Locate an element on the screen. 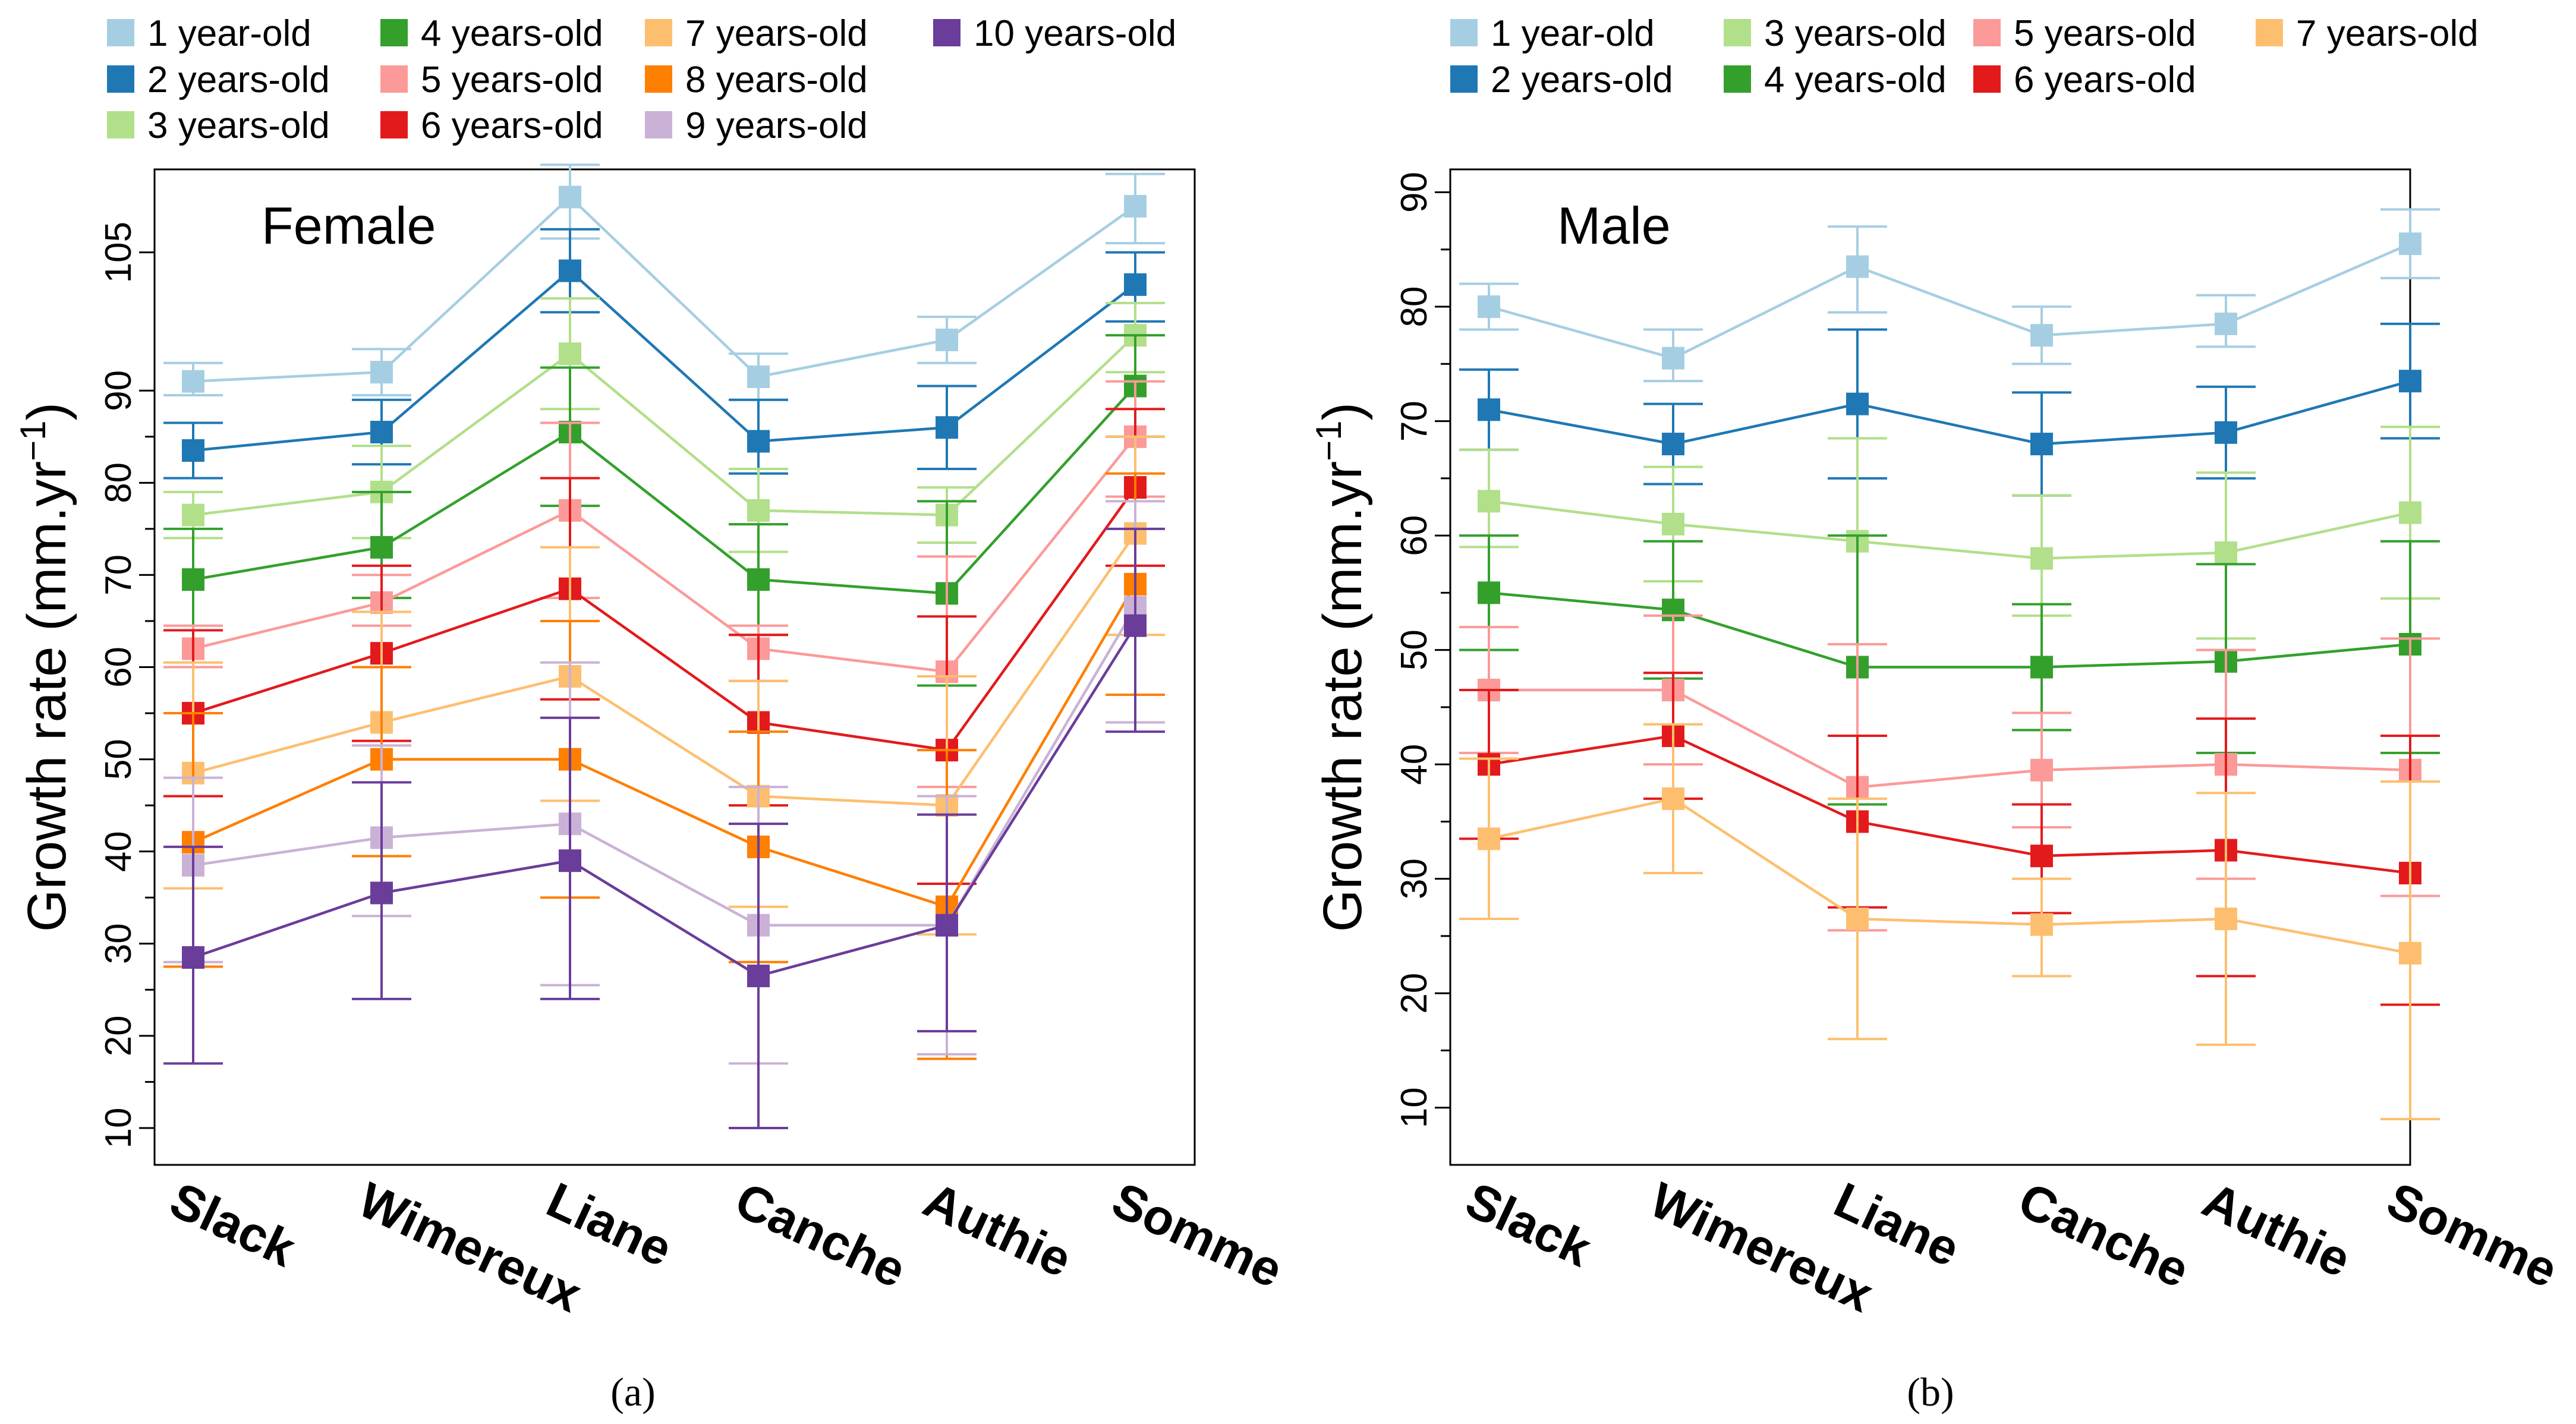  panel-a-legend-item-3-years-old: 3 years-old is located at coordinates (219, 125).